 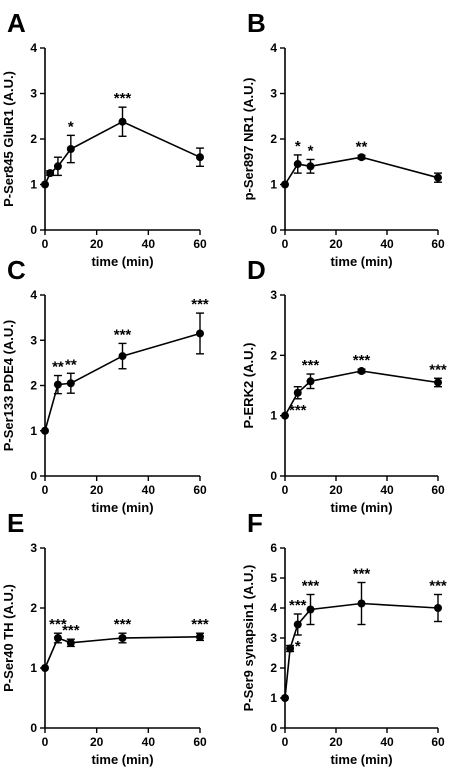 What do you see at coordinates (8, 638) in the screenshot?
I see `y-axis-title: P-Ser40 TH (A.U.)` at bounding box center [8, 638].